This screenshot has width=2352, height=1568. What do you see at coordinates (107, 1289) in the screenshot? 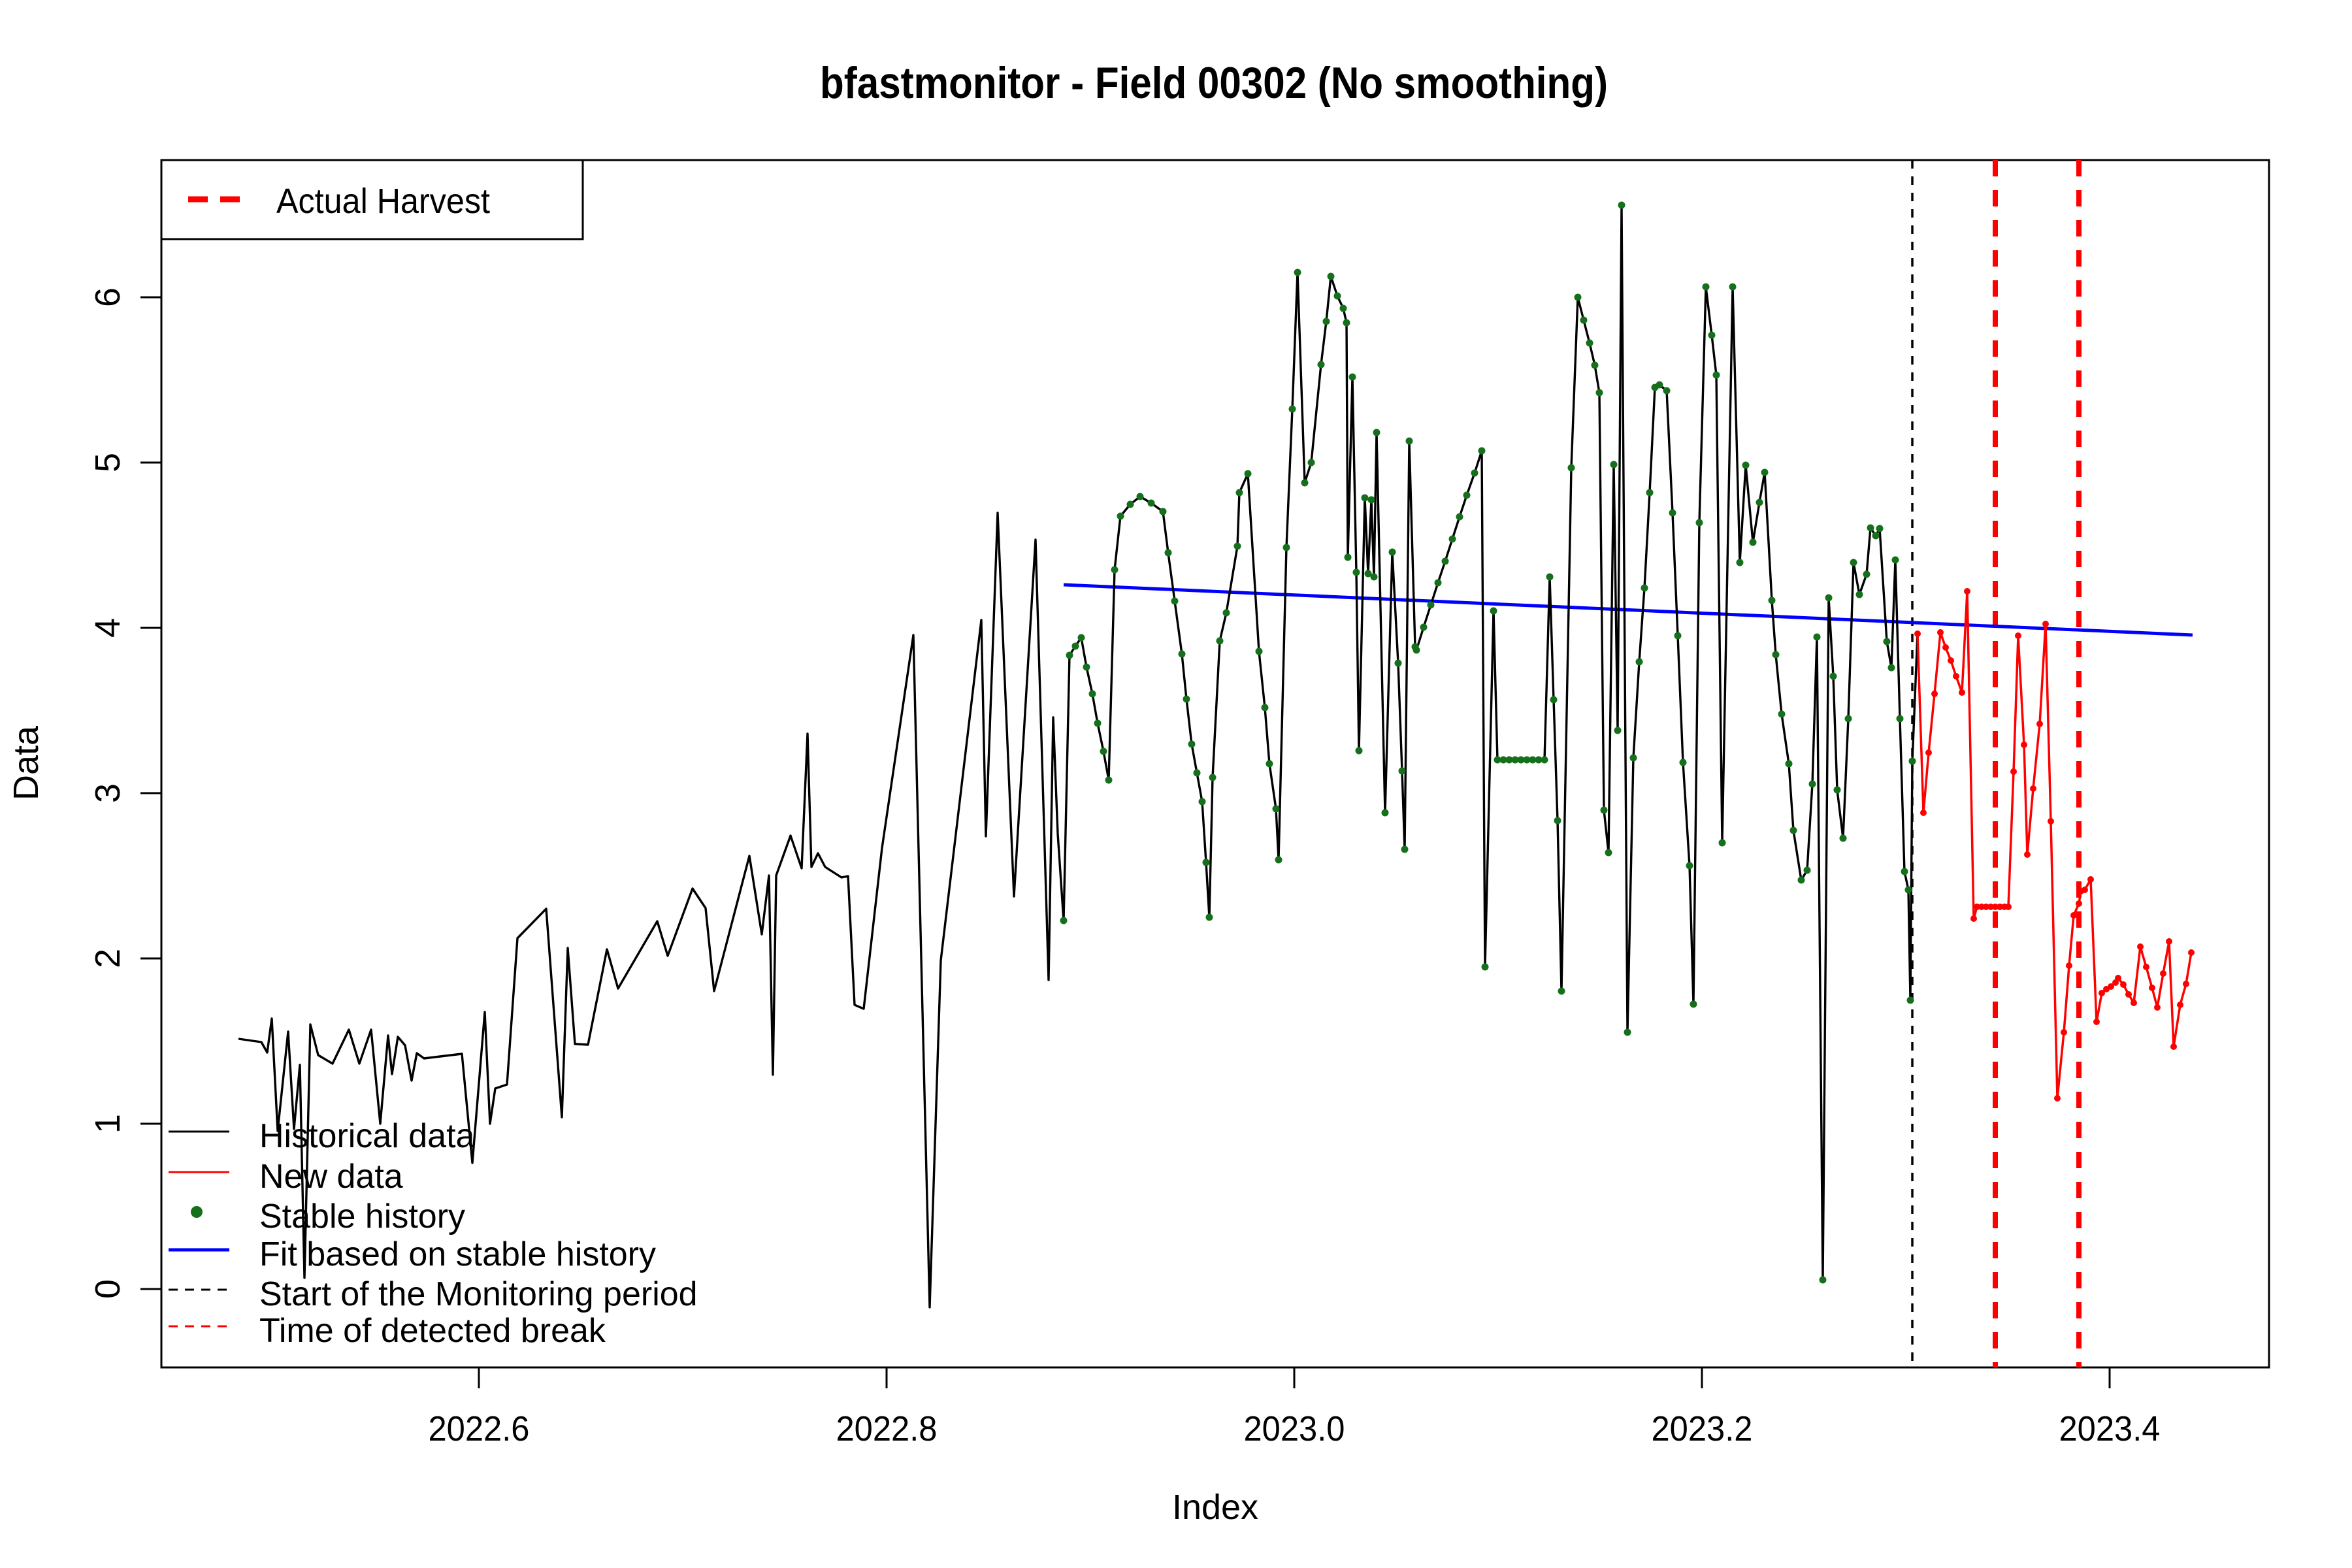
I see `svg-text: 0` at bounding box center [107, 1289].